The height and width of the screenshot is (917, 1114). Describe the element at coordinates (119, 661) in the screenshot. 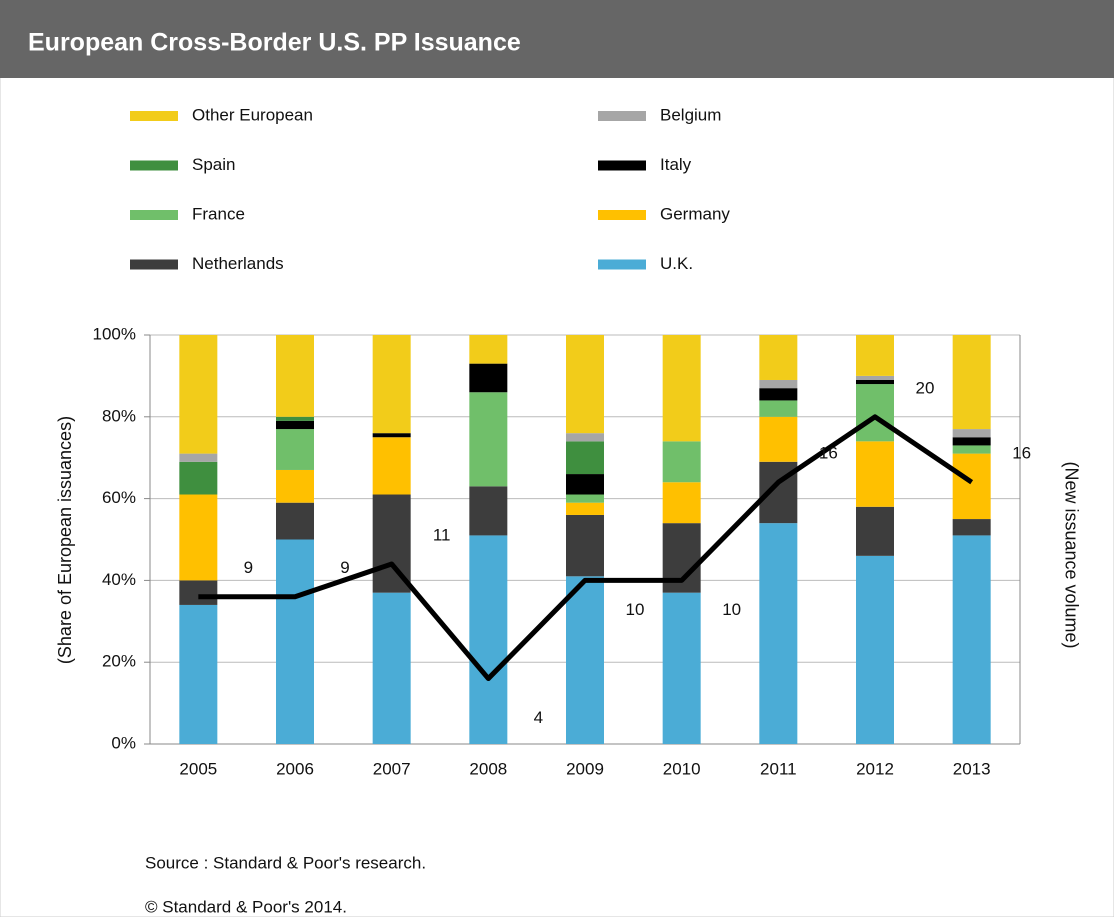

I see `y-tick-label: 20%` at that location.